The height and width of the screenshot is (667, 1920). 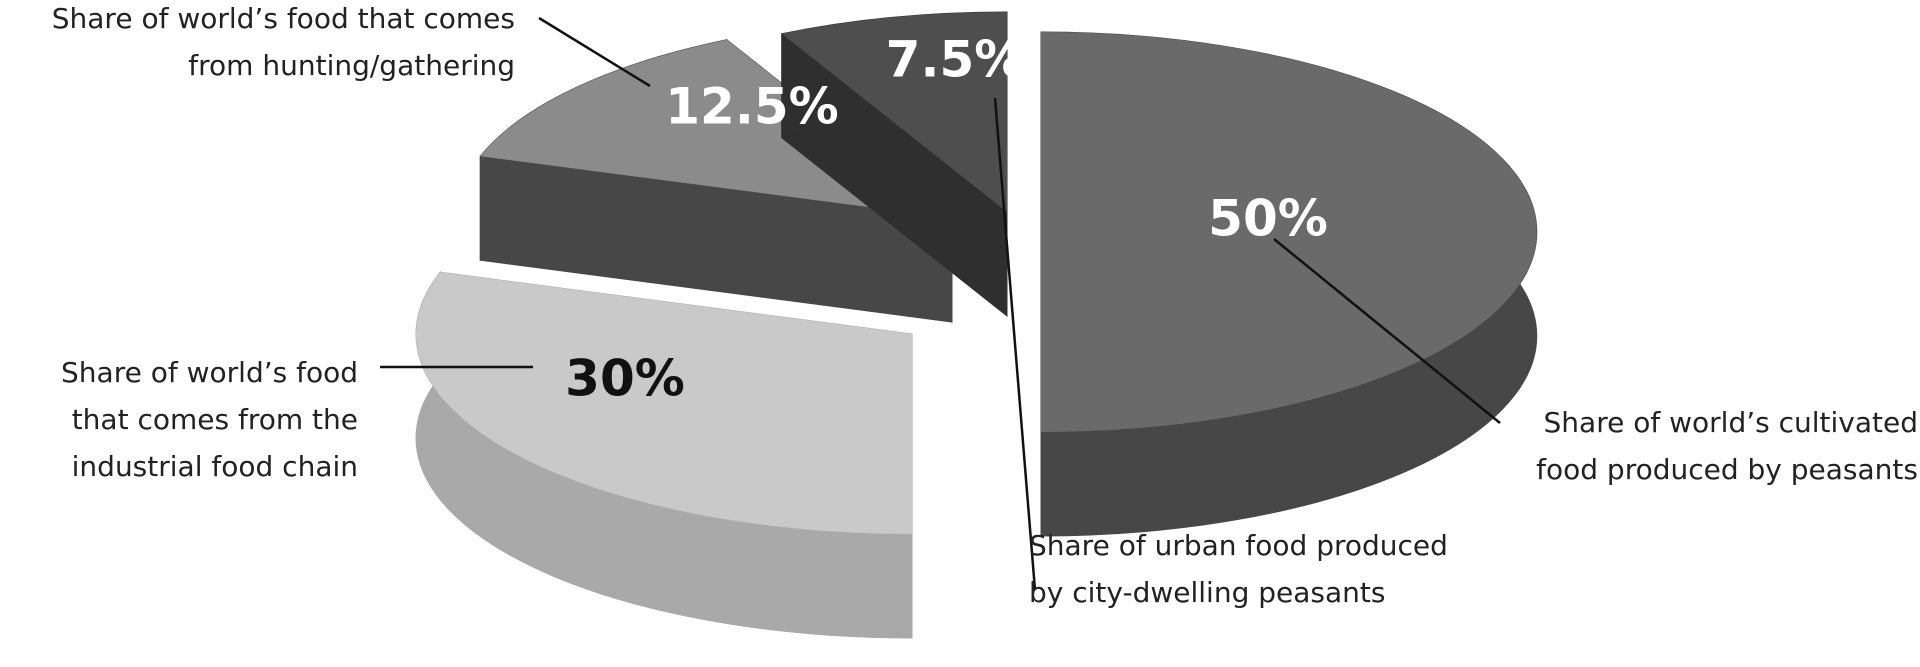 I want to click on category-label: Share of world’s food that comes, so click(x=283, y=18).